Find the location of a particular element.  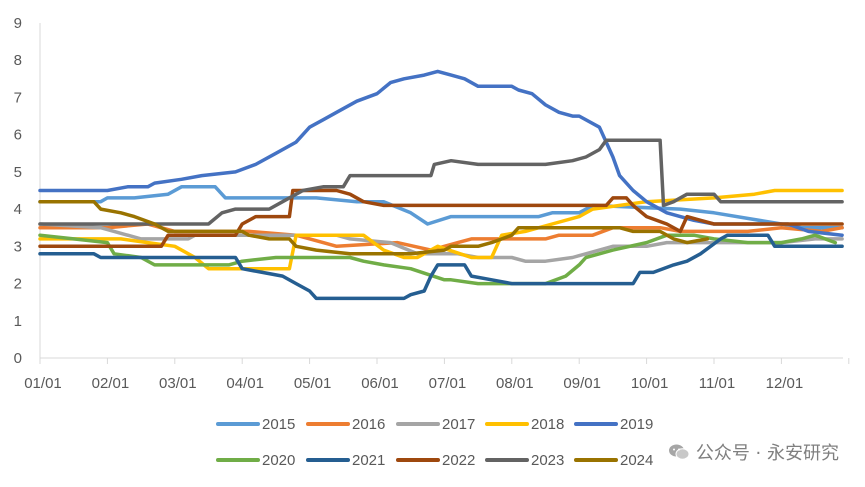

wechat-icon is located at coordinates (679, 452).